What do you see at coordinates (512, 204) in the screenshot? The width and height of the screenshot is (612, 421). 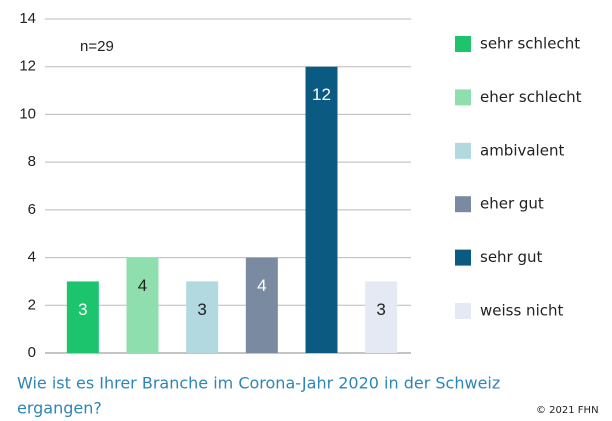 I see `legend-label: eher gut` at bounding box center [512, 204].